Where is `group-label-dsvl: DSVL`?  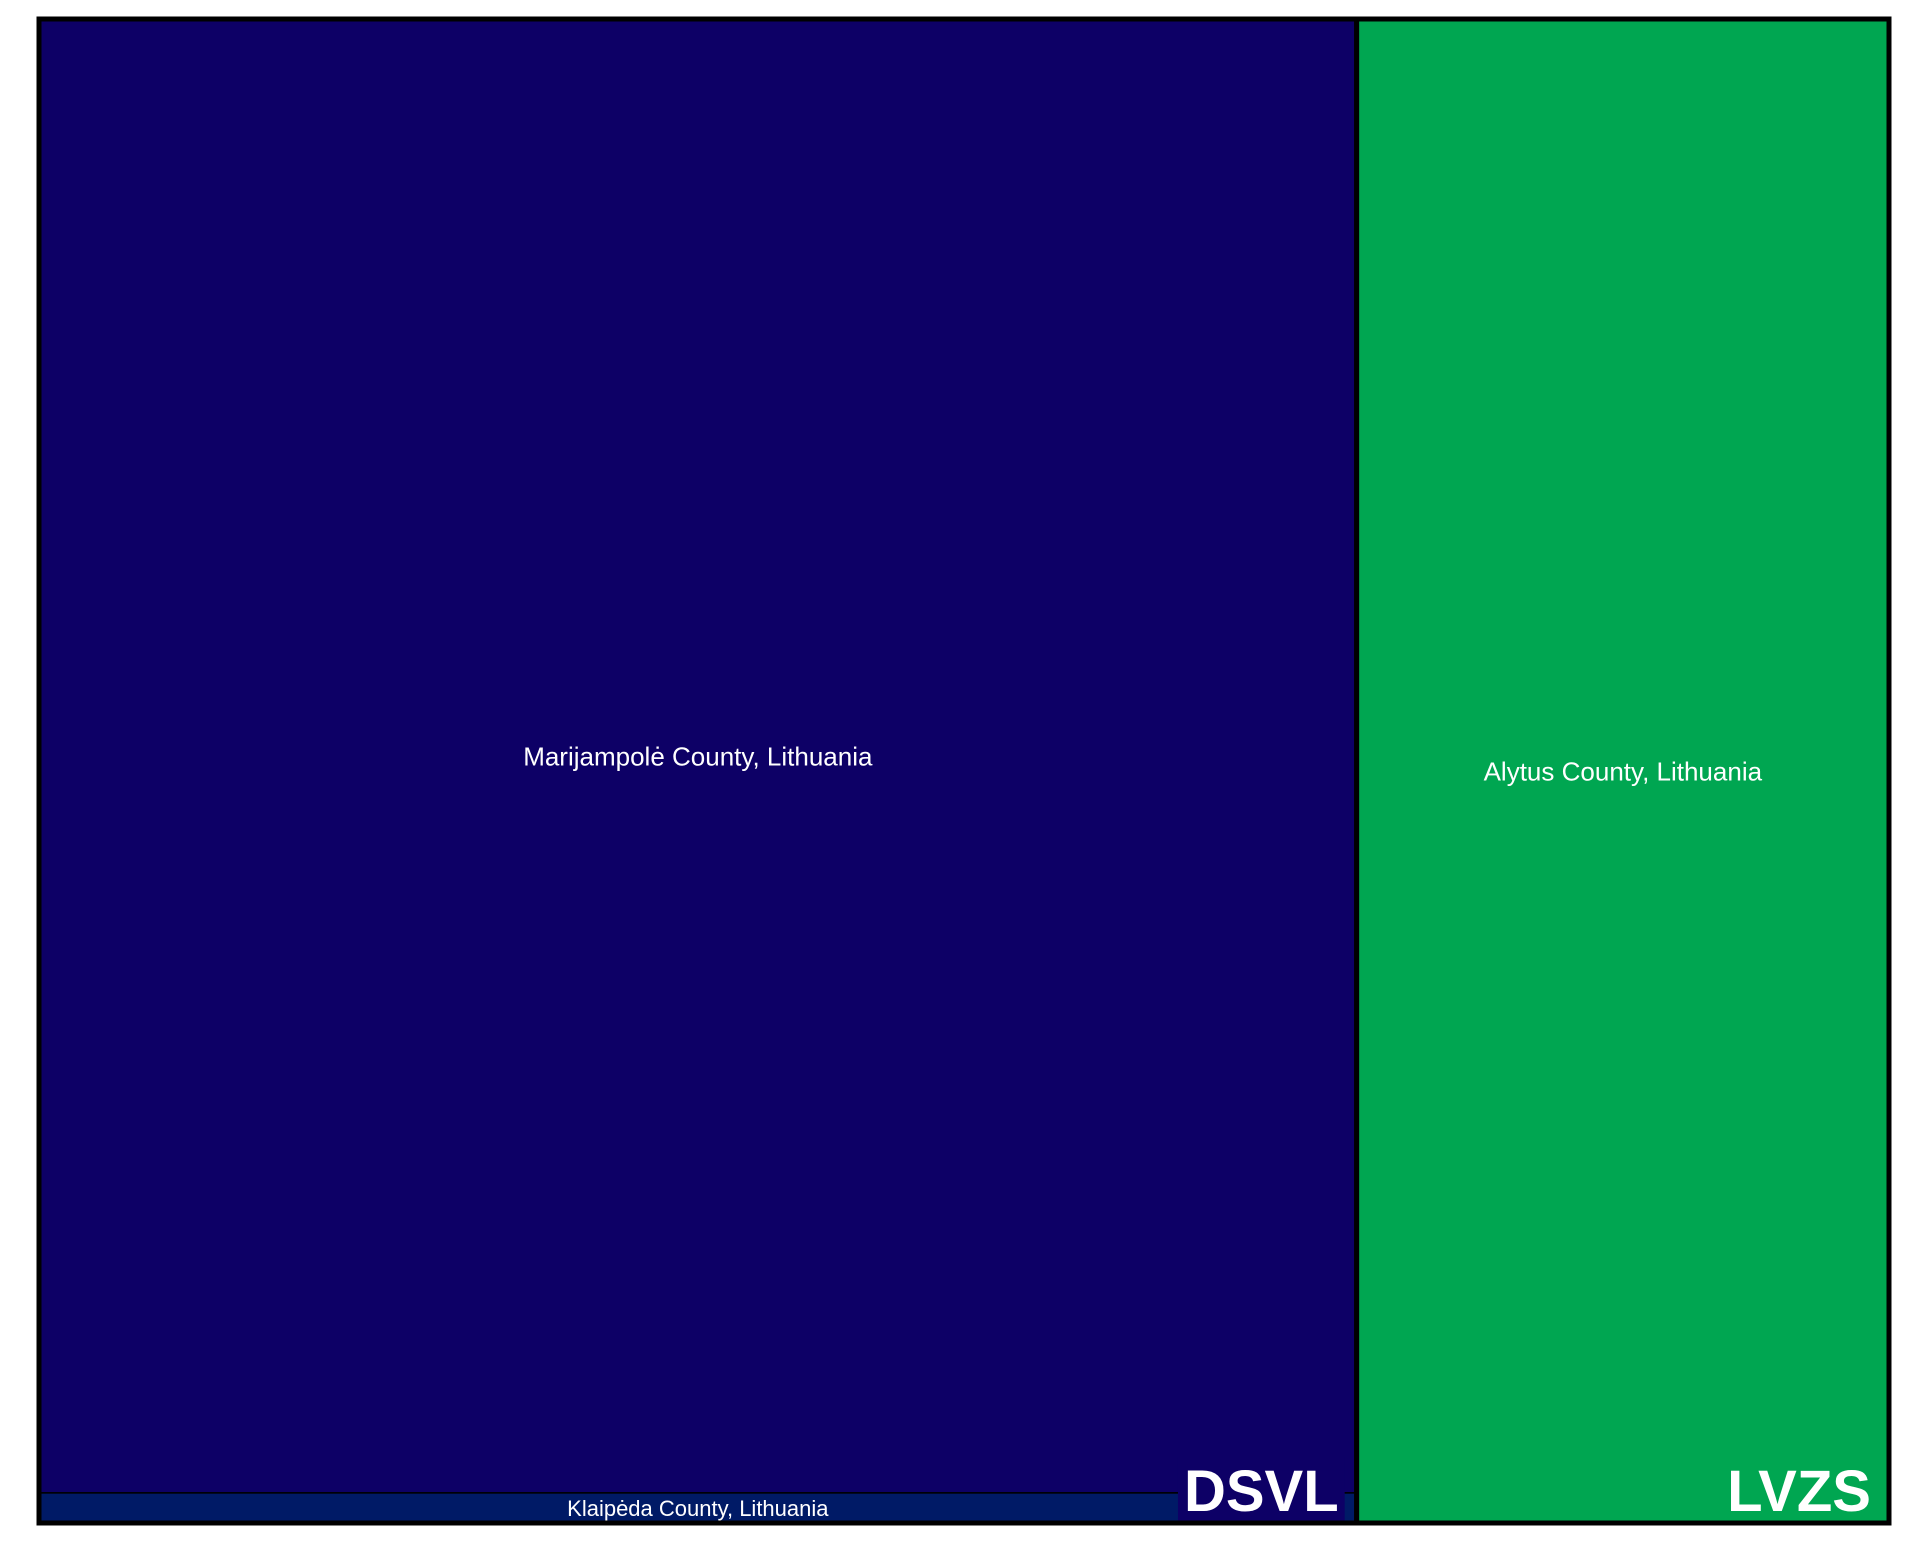 group-label-dsvl: DSVL is located at coordinates (1261, 1491).